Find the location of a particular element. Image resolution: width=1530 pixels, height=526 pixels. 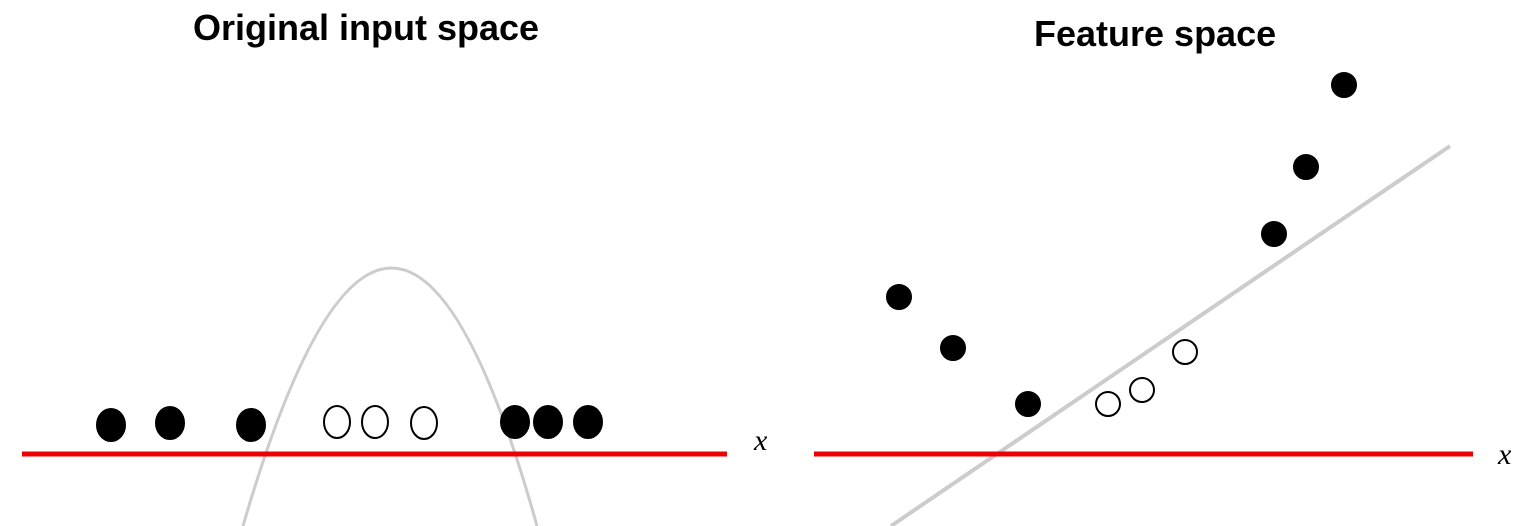

left-decision-curve is located at coordinates (390, 396).